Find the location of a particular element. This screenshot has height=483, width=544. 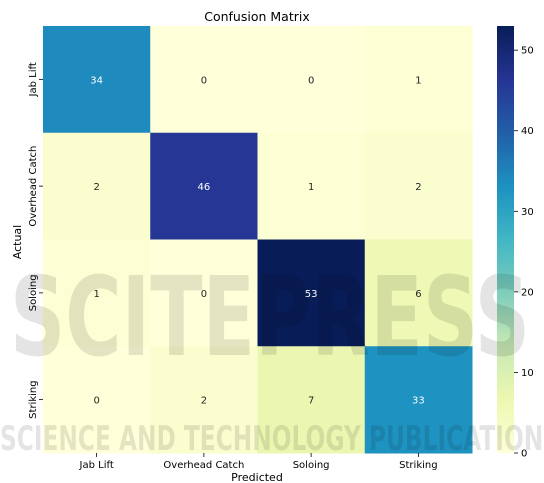

heatmap-cell-label-r0-c3: 1 is located at coordinates (418, 80).